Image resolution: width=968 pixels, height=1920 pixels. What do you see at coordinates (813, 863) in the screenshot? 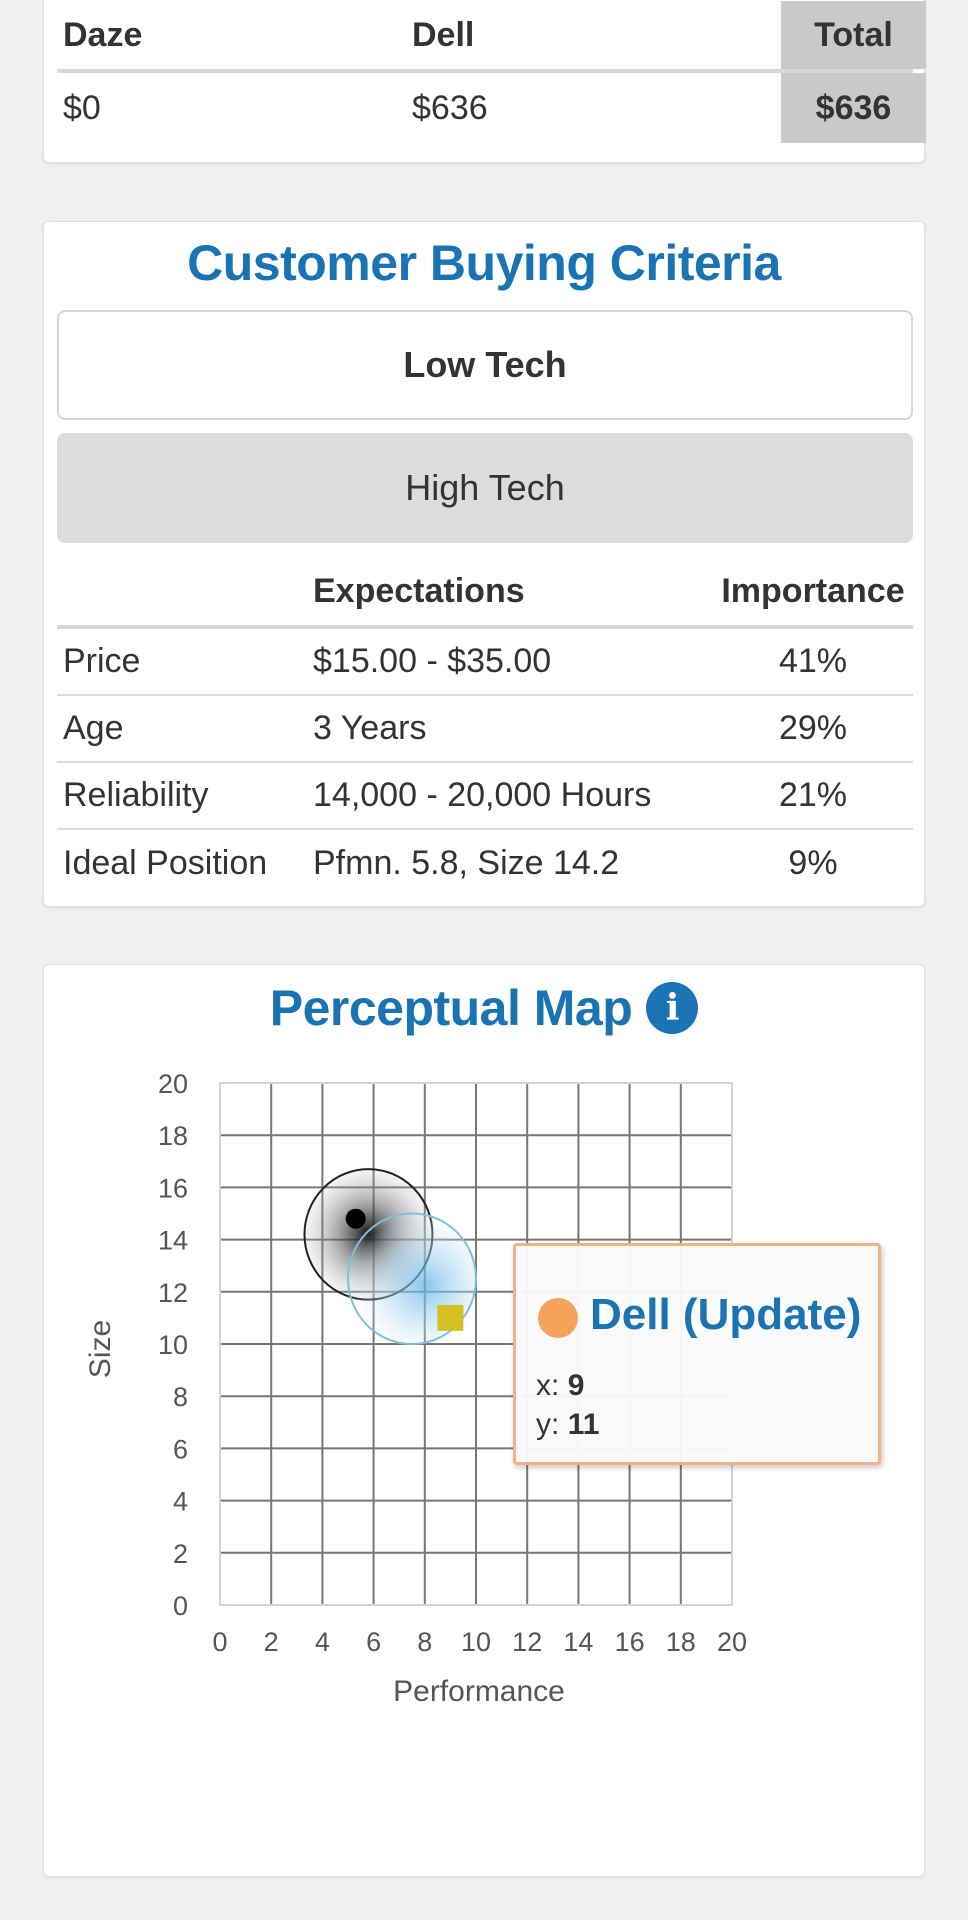
I see `criterion-importance: 9%` at bounding box center [813, 863].